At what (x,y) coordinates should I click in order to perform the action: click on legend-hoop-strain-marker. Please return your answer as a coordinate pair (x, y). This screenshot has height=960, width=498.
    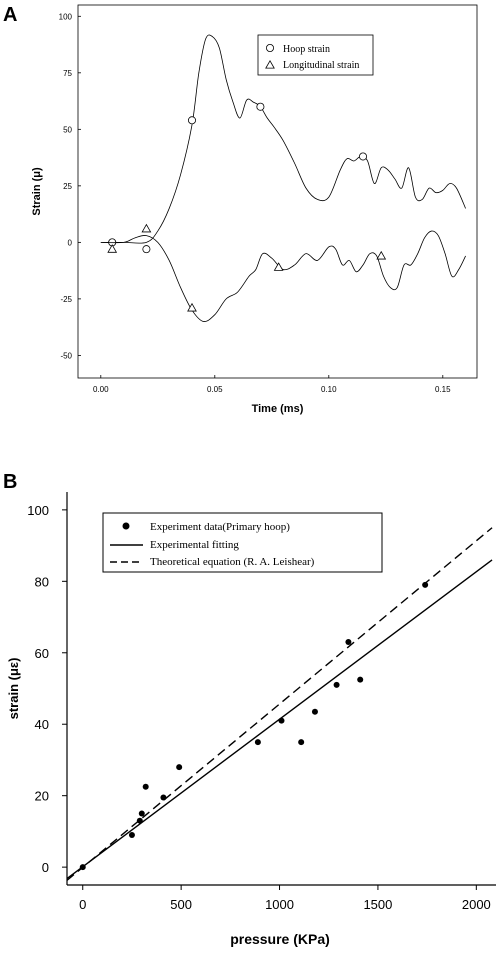
    Looking at the image, I should click on (269, 48).